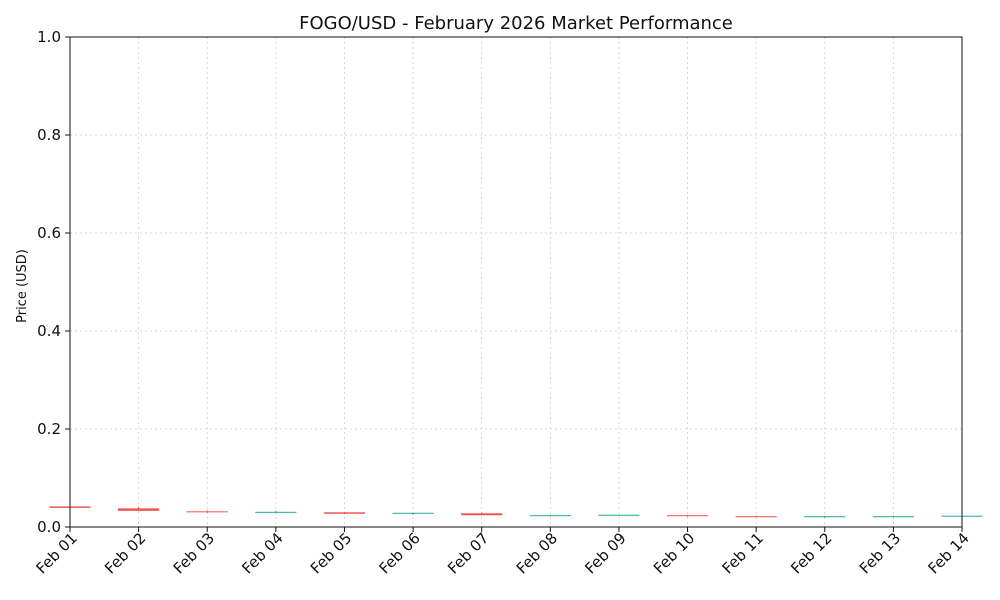  I want to click on x-tick-label: Feb 04, so click(262, 553).